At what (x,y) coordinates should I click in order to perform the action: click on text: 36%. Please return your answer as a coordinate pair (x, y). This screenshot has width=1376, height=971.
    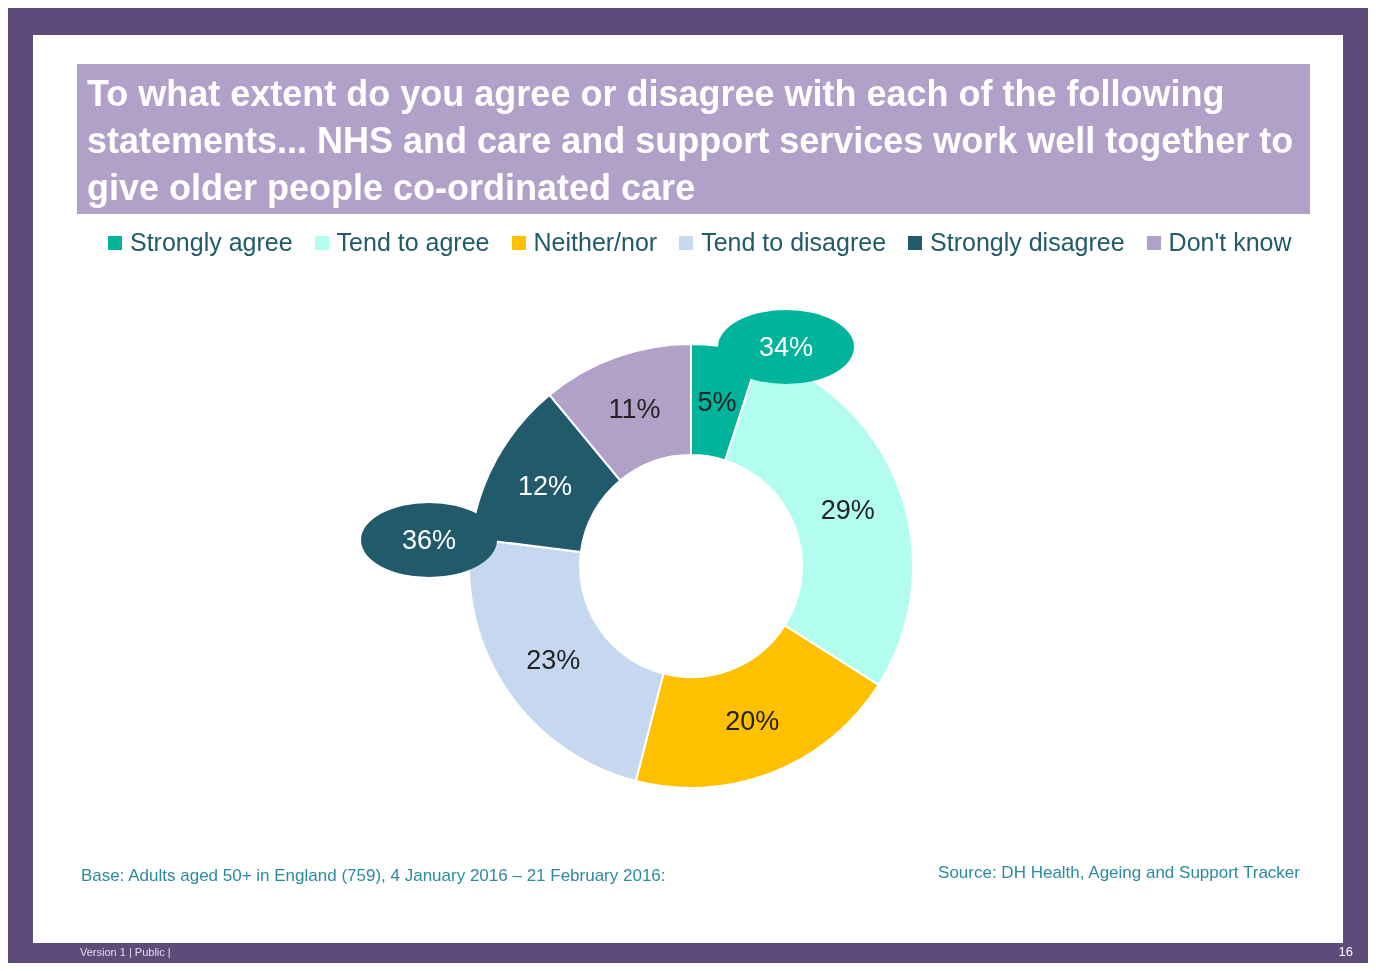
    Looking at the image, I should click on (429, 540).